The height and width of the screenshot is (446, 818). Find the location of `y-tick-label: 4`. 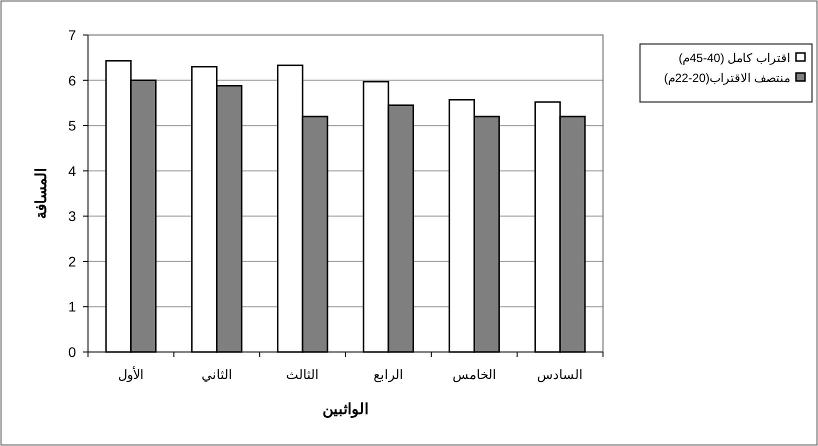

y-tick-label: 4 is located at coordinates (72, 170).